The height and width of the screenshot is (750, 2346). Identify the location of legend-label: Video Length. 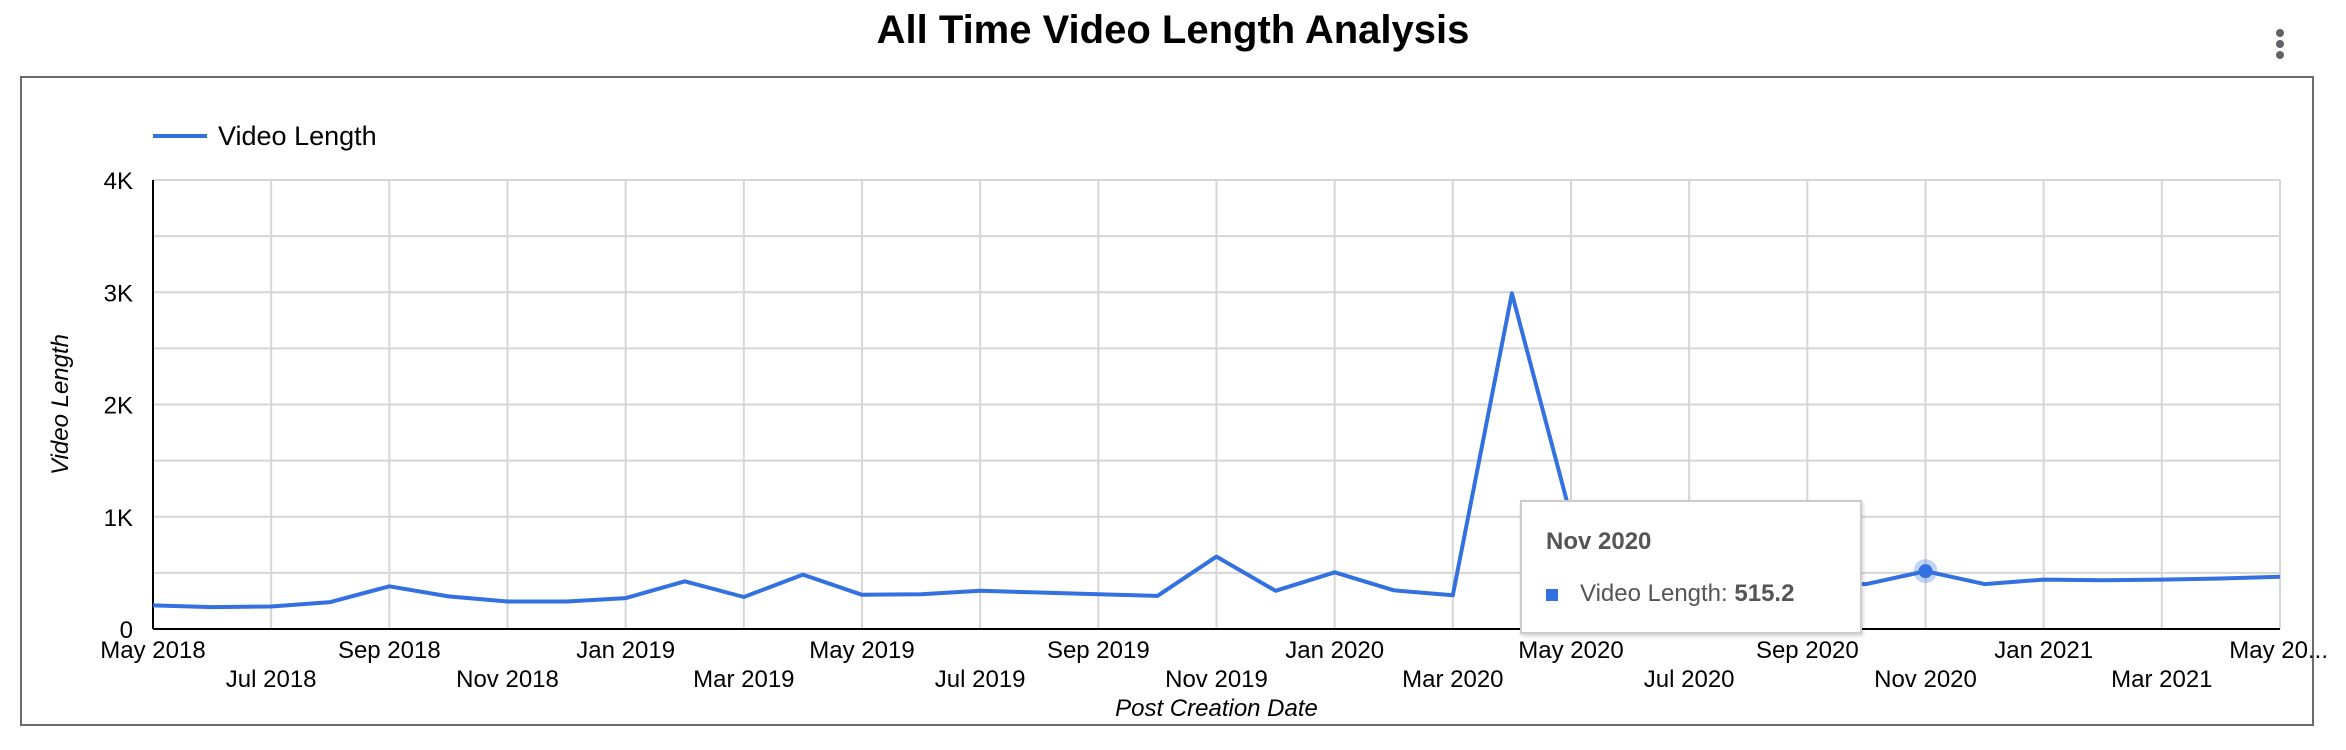
(297, 136).